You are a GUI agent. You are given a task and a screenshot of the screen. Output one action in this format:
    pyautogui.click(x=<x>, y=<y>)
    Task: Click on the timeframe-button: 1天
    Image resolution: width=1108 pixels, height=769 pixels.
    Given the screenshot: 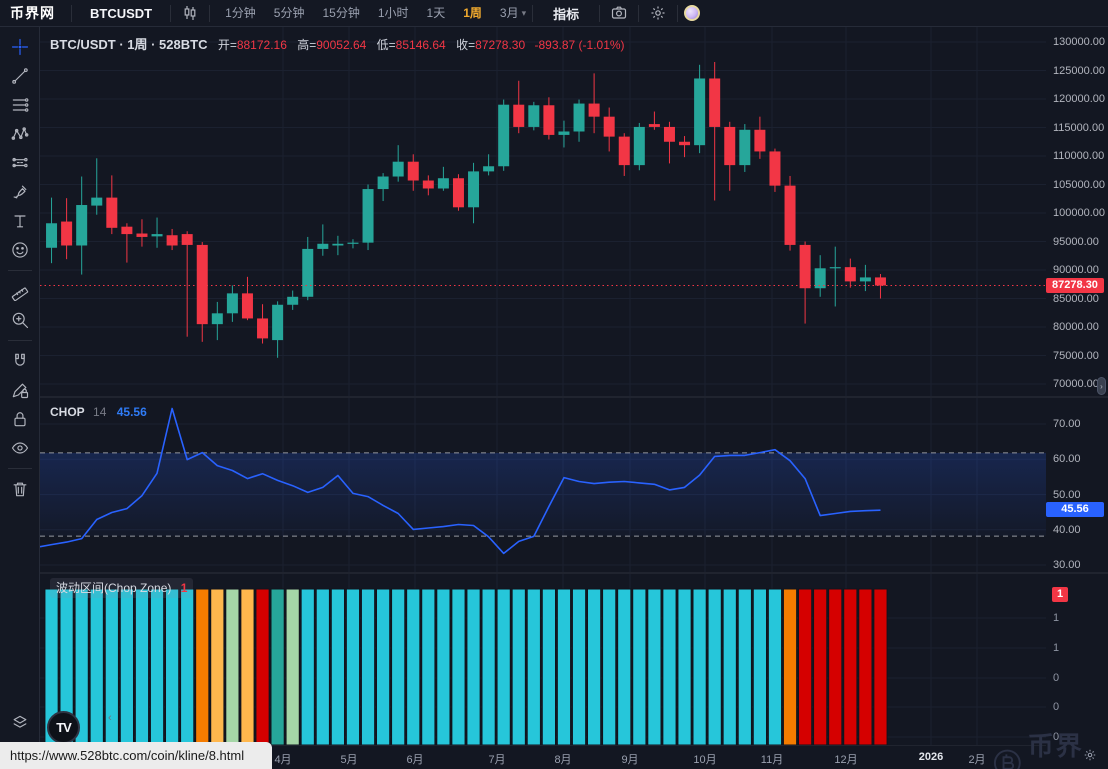 What is the action you would take?
    pyautogui.click(x=436, y=12)
    